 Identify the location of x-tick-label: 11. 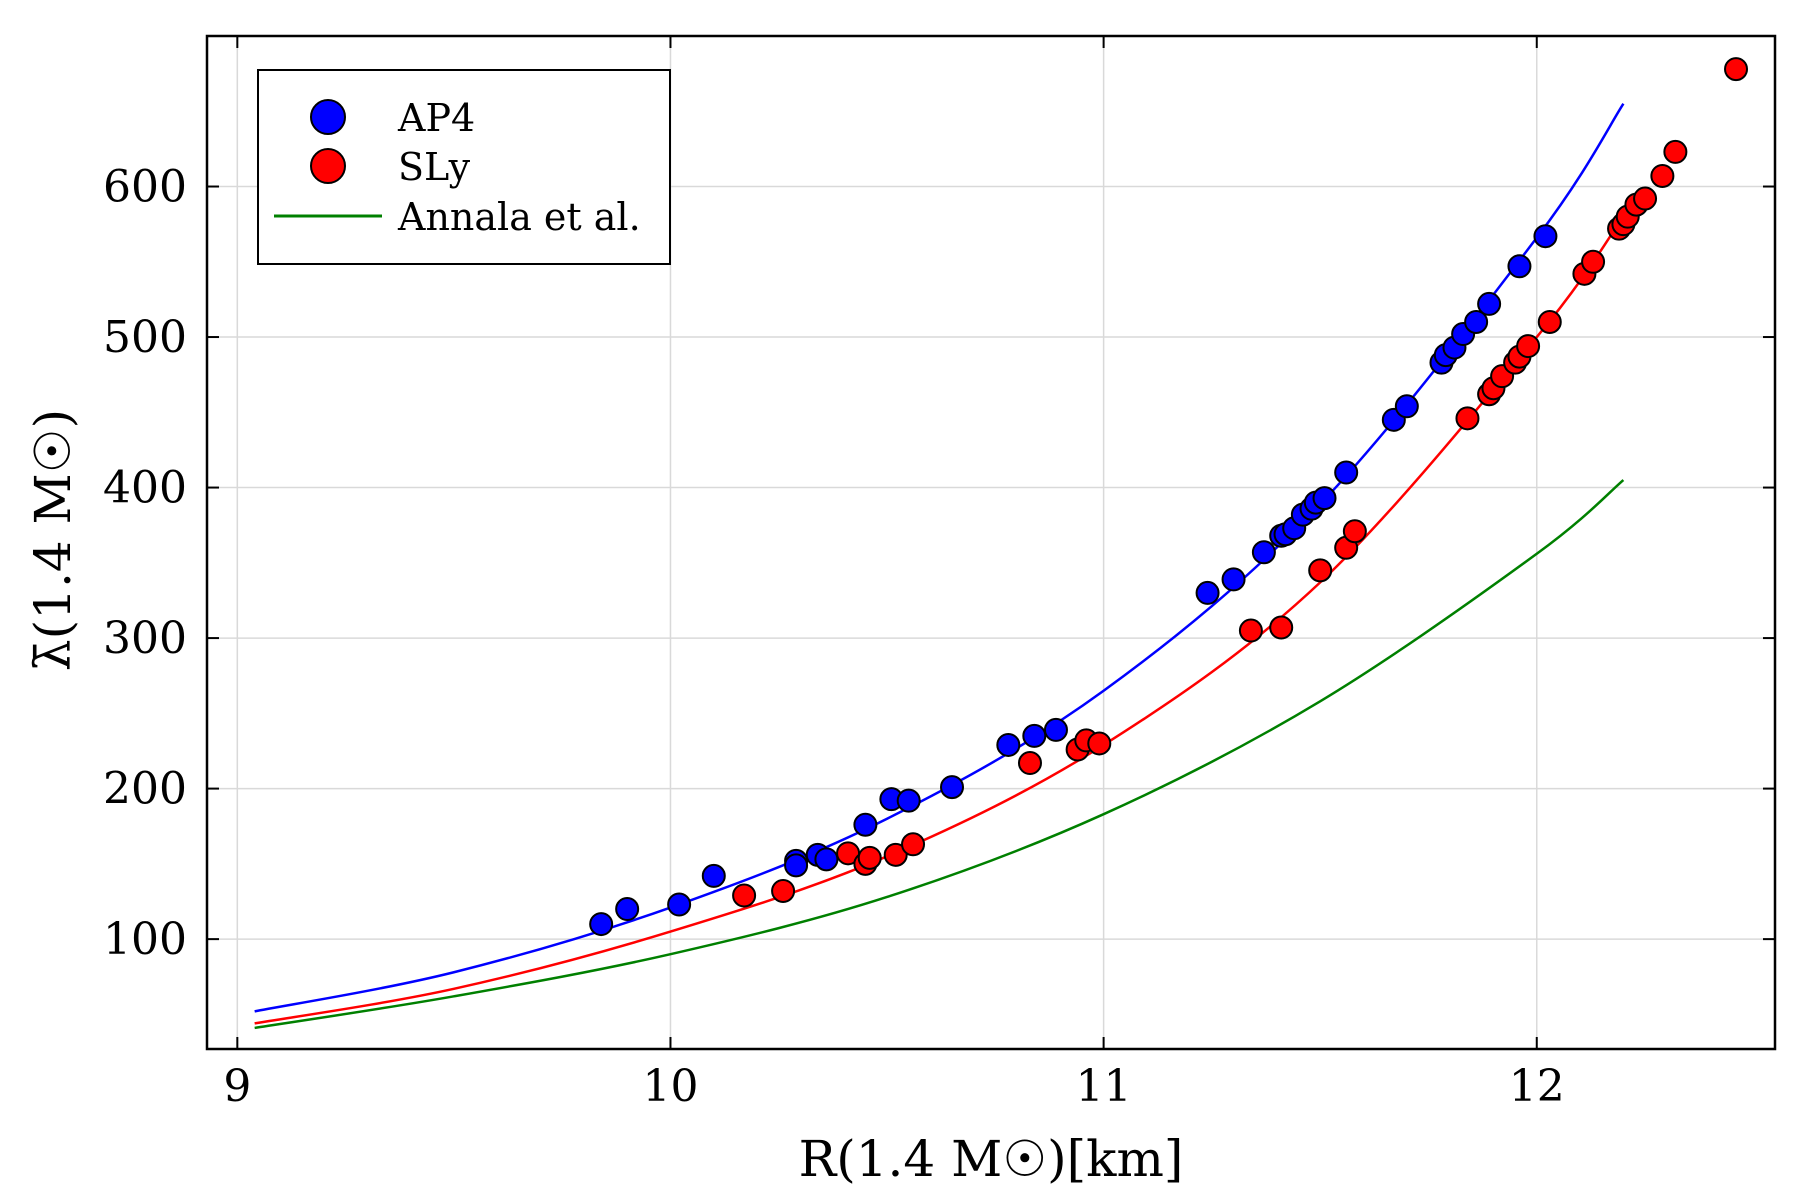
(1104, 1086).